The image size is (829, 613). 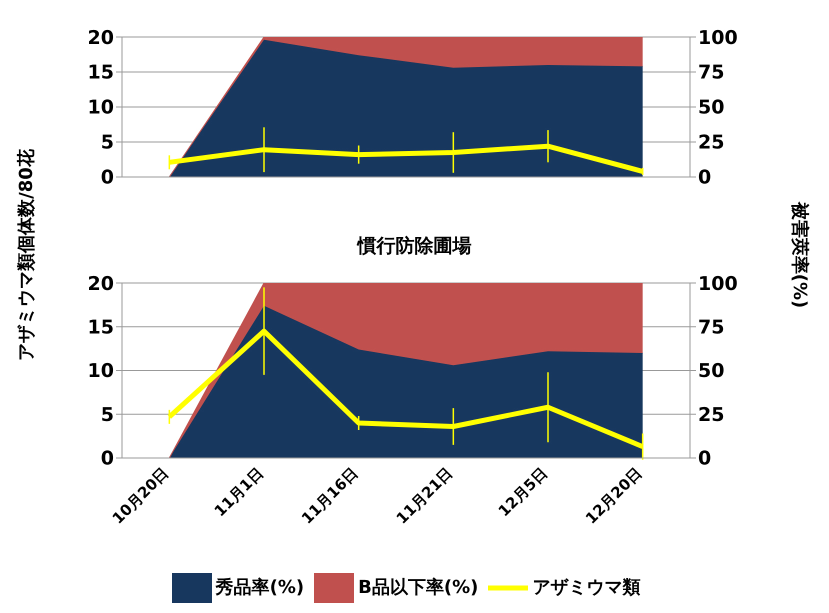 I want to click on legend-label: B品以下率(%), so click(x=418, y=587).